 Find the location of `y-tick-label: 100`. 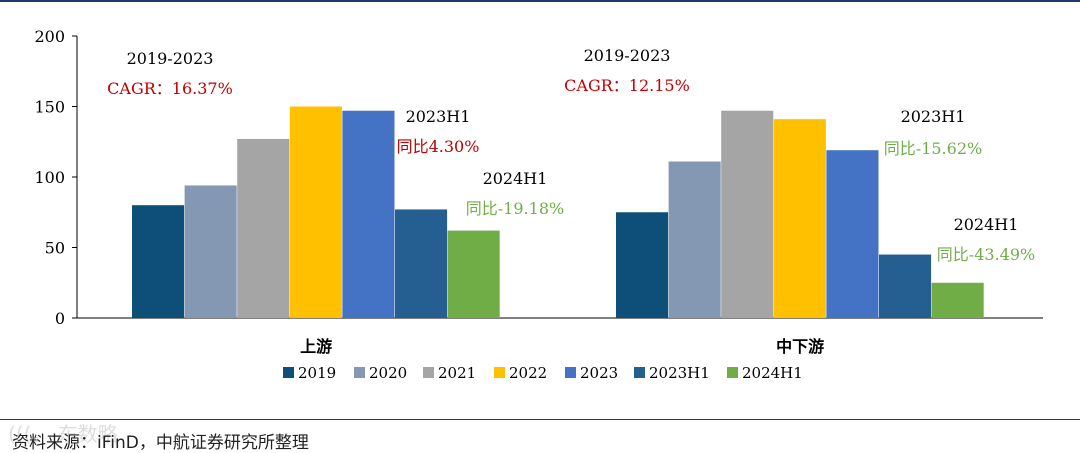

y-tick-label: 100 is located at coordinates (49, 177).